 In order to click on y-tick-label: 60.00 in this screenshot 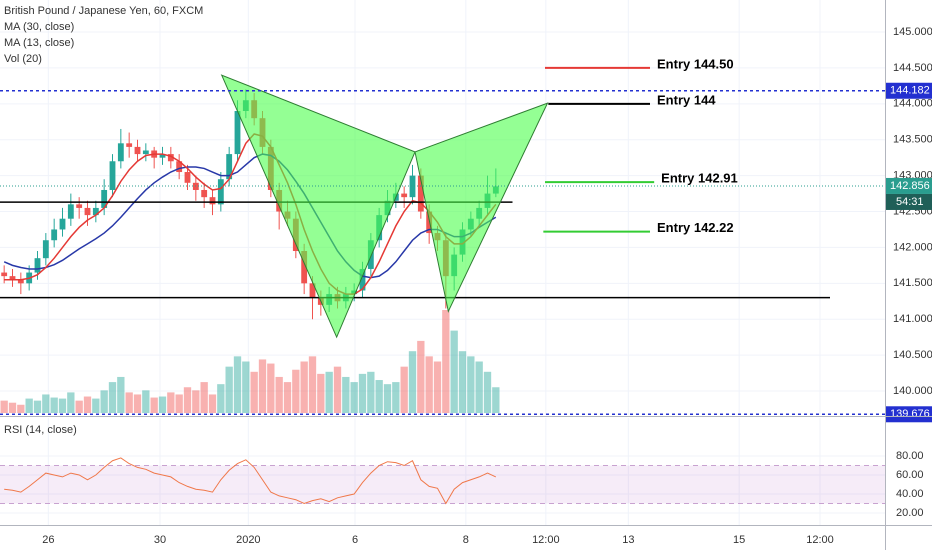, I will do `click(910, 475)`.